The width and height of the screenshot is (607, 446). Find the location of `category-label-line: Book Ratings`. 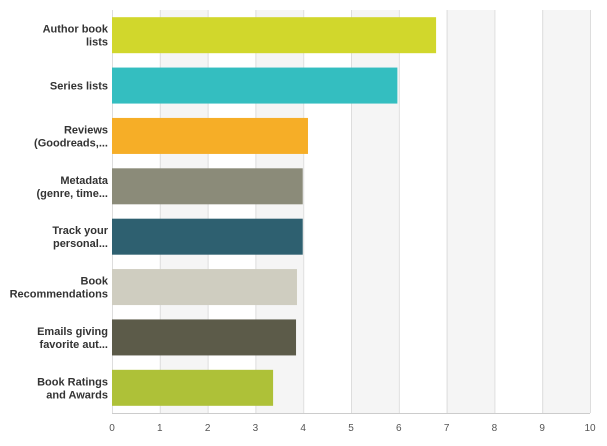

category-label-line: Book Ratings is located at coordinates (72, 382).